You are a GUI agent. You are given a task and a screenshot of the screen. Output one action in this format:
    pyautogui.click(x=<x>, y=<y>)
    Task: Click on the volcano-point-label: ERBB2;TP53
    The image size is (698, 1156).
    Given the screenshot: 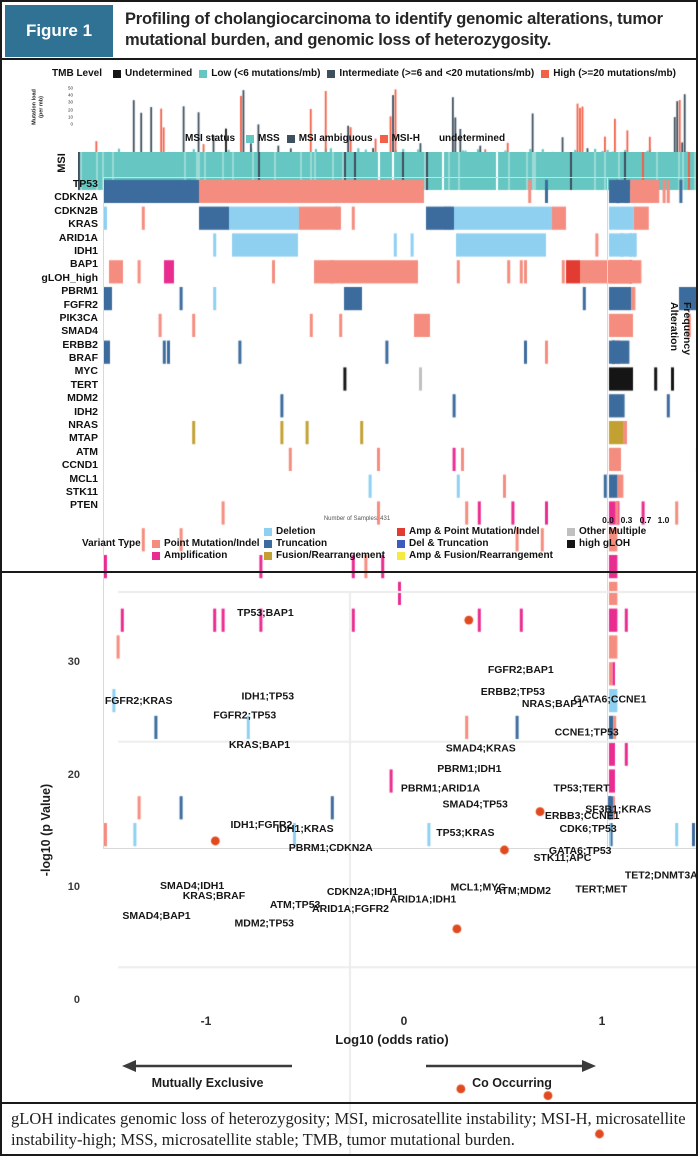 What is the action you would take?
    pyautogui.click(x=512, y=692)
    